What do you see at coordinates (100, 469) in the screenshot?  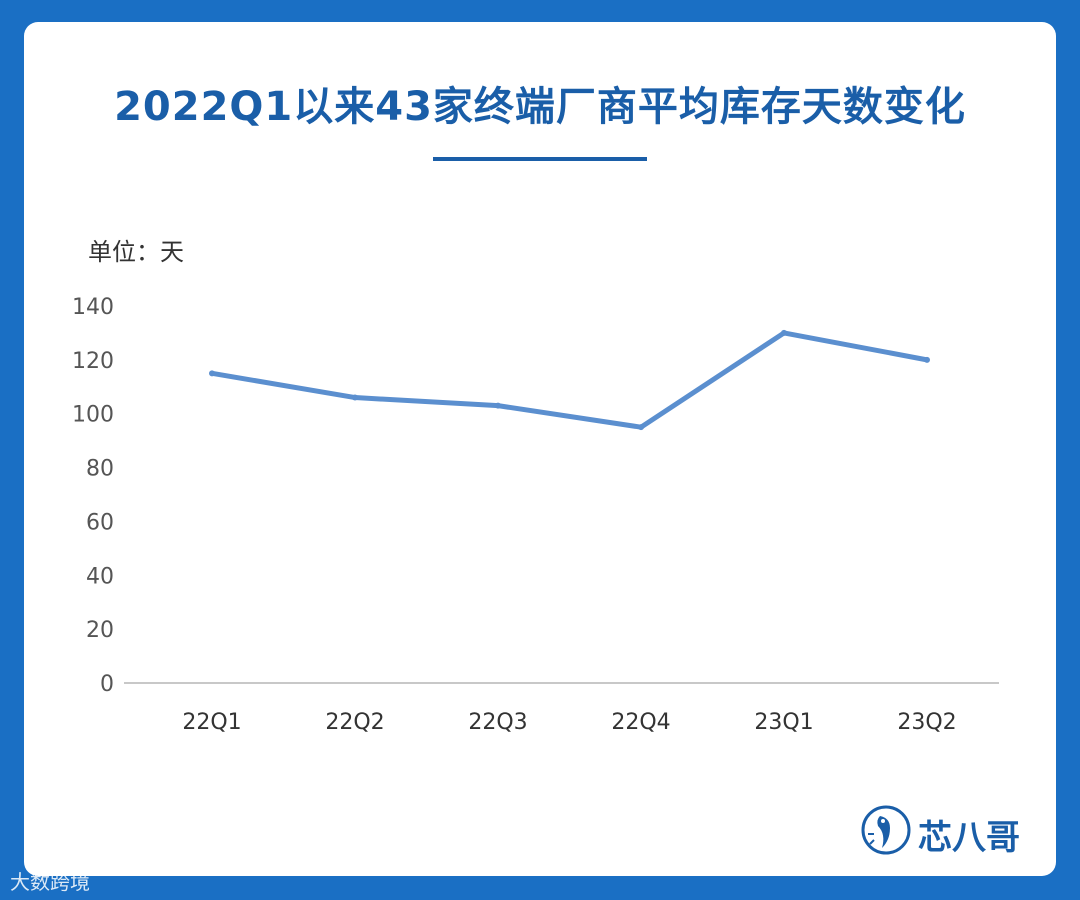 I see `y-tick-label: 80` at bounding box center [100, 469].